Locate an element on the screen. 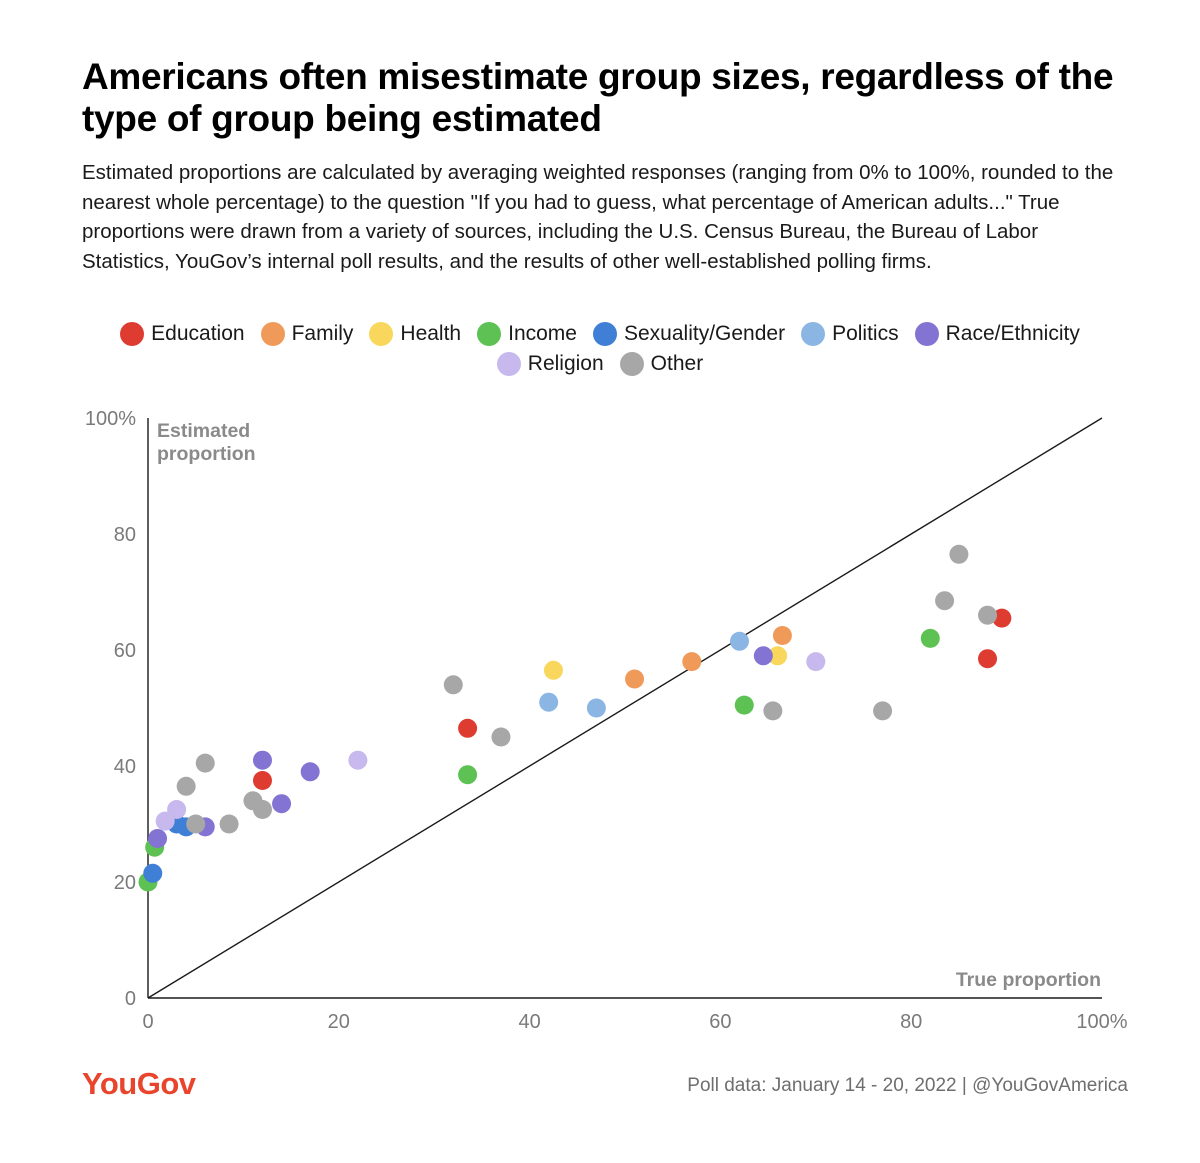  y-tick-label: 20 is located at coordinates (125, 883).